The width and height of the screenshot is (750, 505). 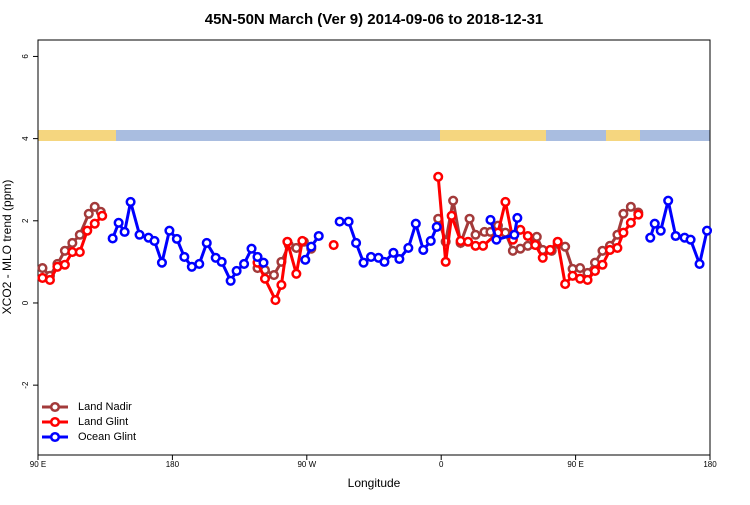 I want to click on ocean-strip, so click(x=374, y=135).